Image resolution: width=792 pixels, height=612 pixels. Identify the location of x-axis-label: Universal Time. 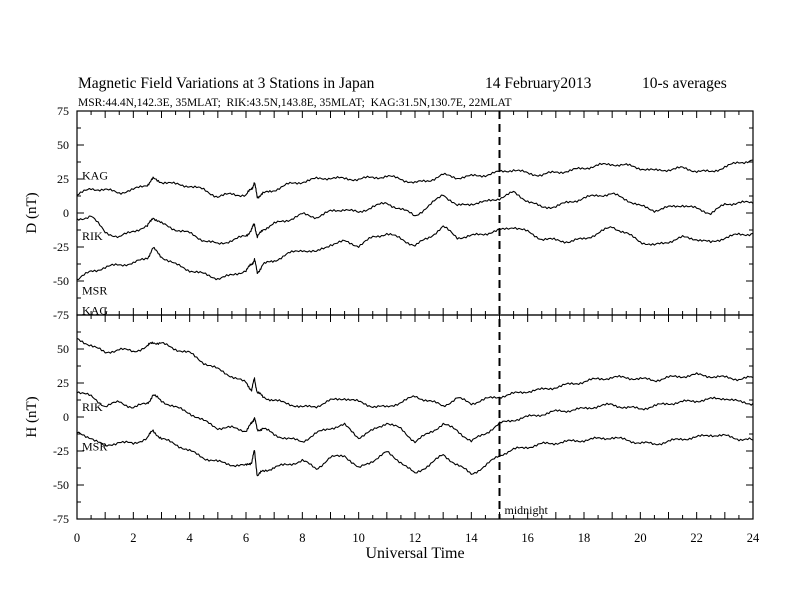
(414, 553).